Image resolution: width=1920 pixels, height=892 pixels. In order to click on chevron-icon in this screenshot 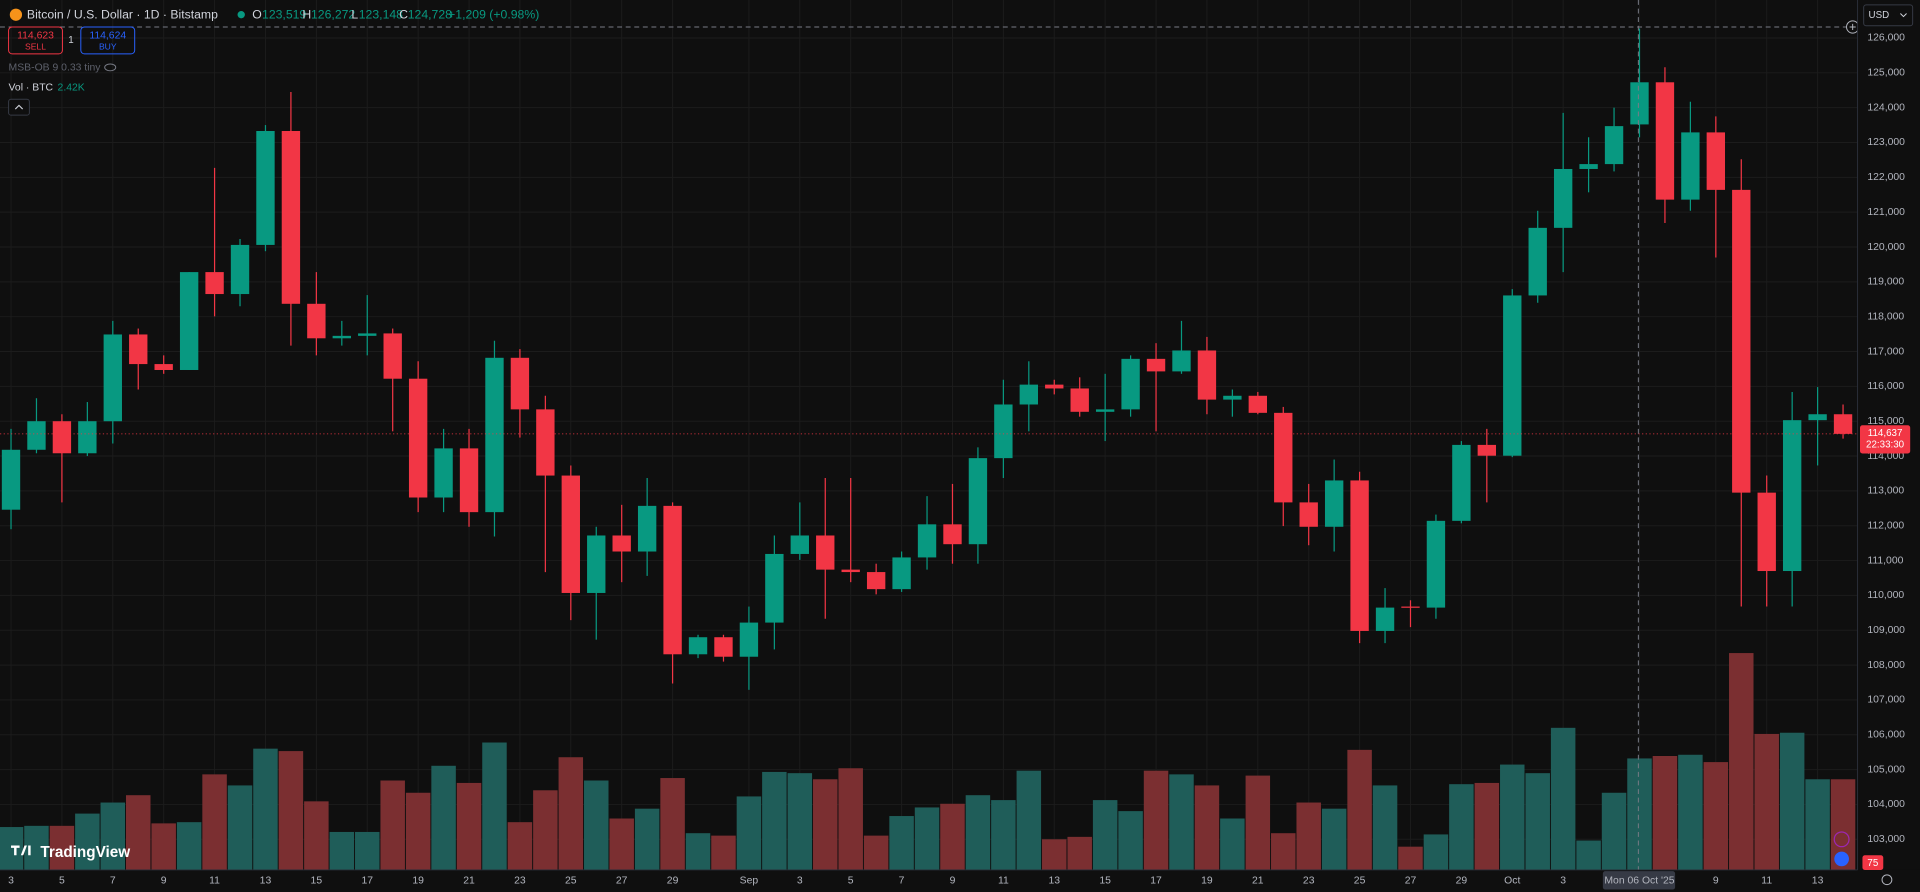, I will do `click(19, 107)`.